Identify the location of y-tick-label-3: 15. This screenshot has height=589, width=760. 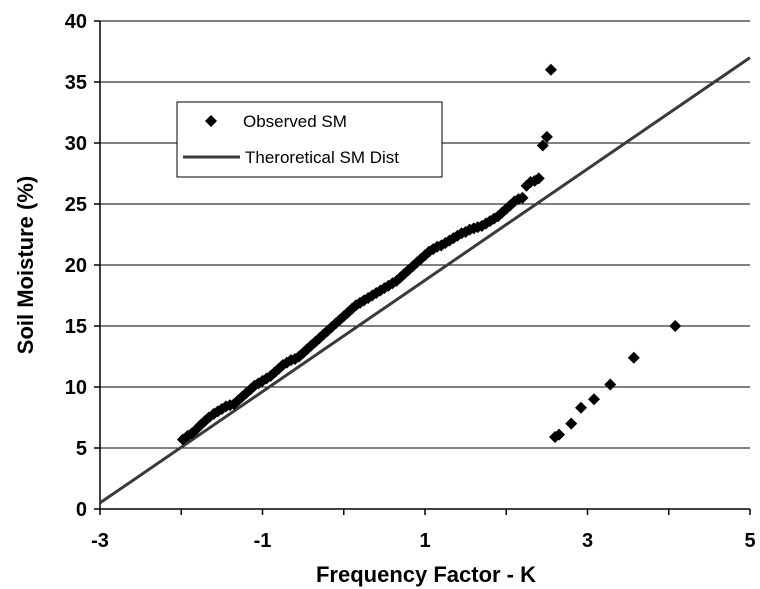
(76, 327).